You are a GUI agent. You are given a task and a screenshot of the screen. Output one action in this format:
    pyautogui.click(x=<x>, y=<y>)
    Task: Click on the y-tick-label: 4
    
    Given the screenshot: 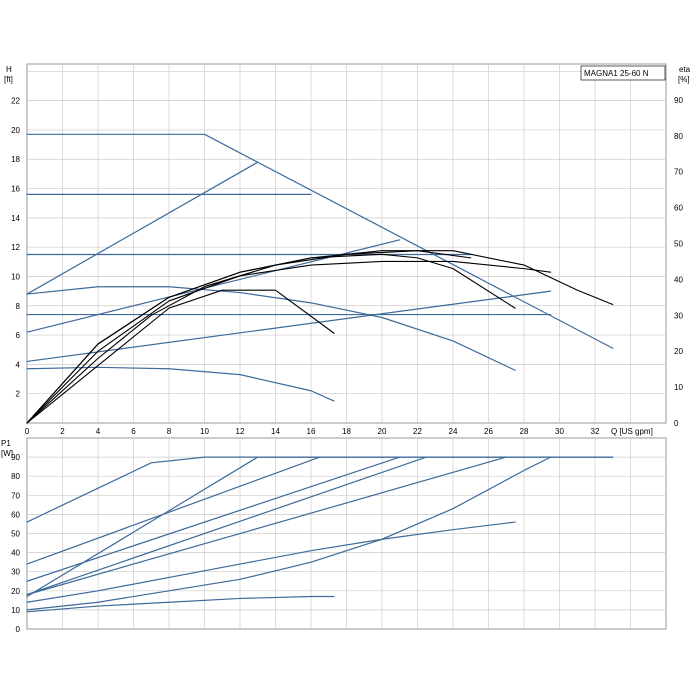 What is the action you would take?
    pyautogui.click(x=18, y=364)
    